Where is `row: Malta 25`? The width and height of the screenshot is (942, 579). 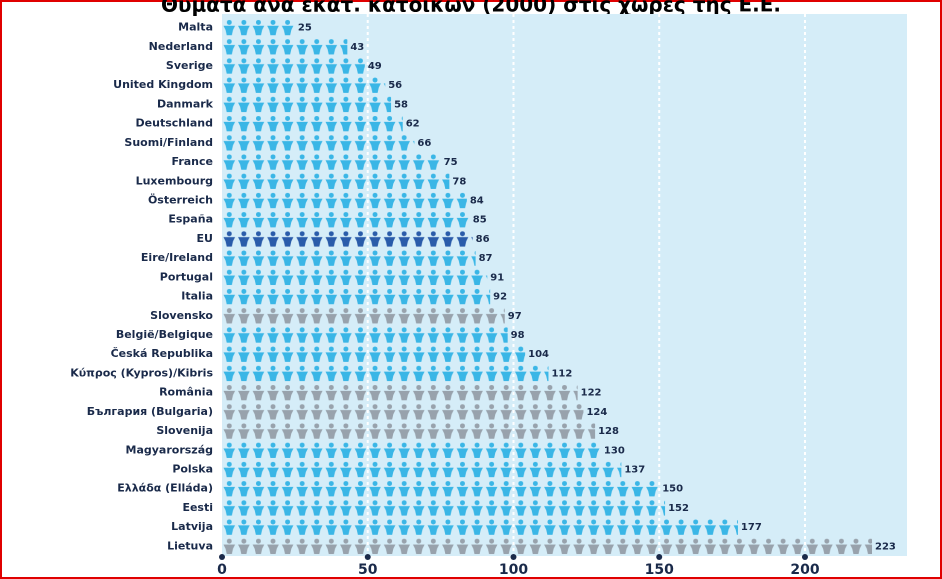
row: Malta 25 is located at coordinates (245, 28).